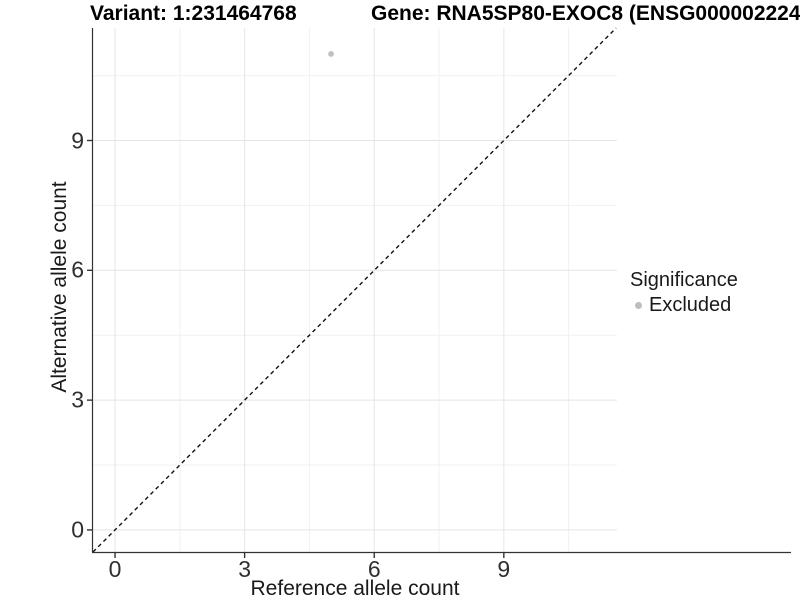  What do you see at coordinates (355, 588) in the screenshot?
I see `x-axis-title: Reference allele count` at bounding box center [355, 588].